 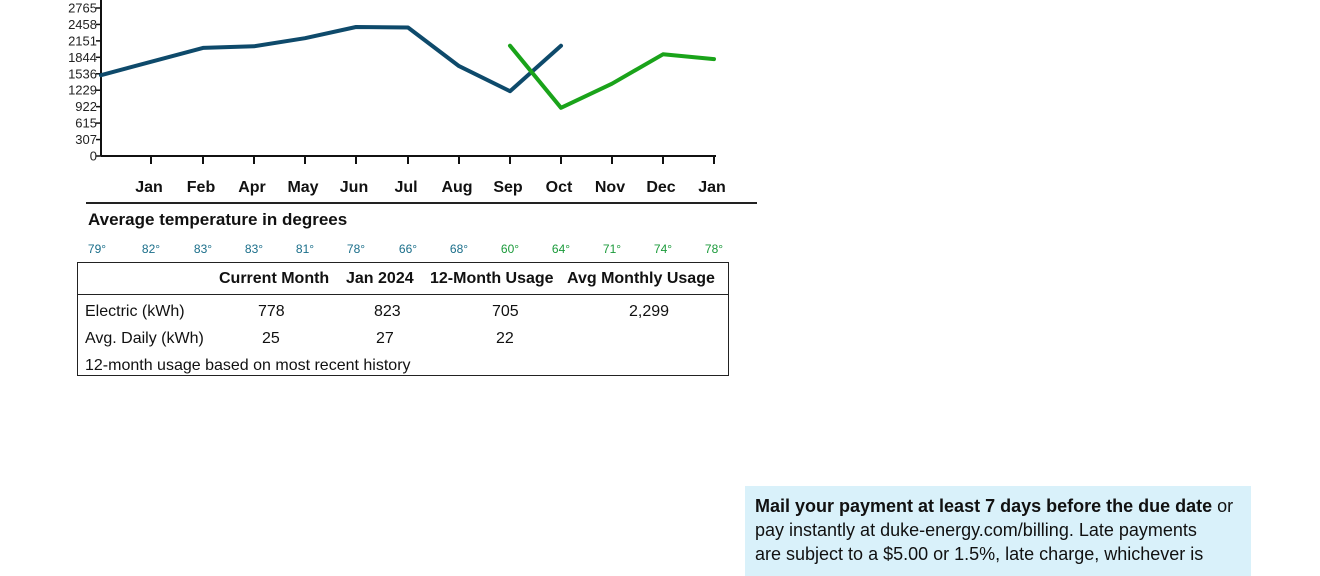 What do you see at coordinates (82, 57) in the screenshot?
I see `y-tick-label: 1844` at bounding box center [82, 57].